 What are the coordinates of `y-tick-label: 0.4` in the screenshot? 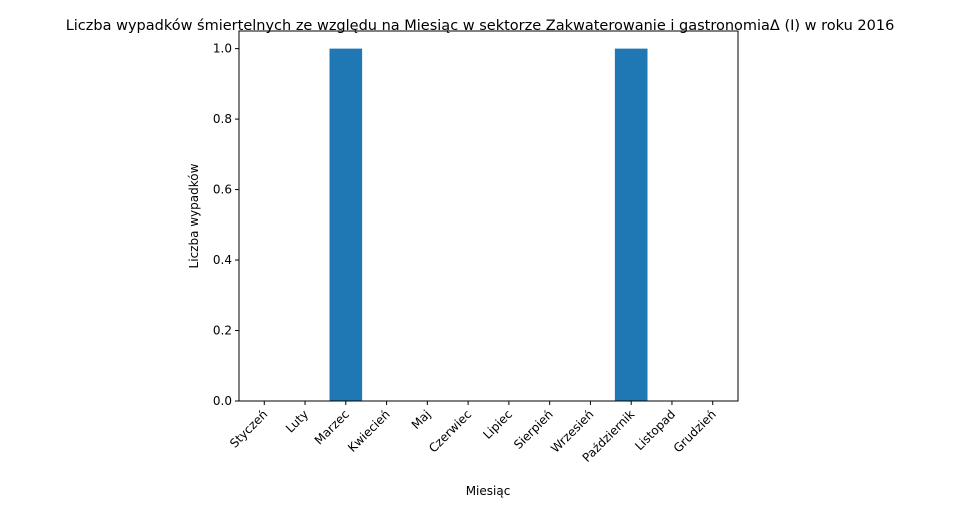 It's located at (222, 260).